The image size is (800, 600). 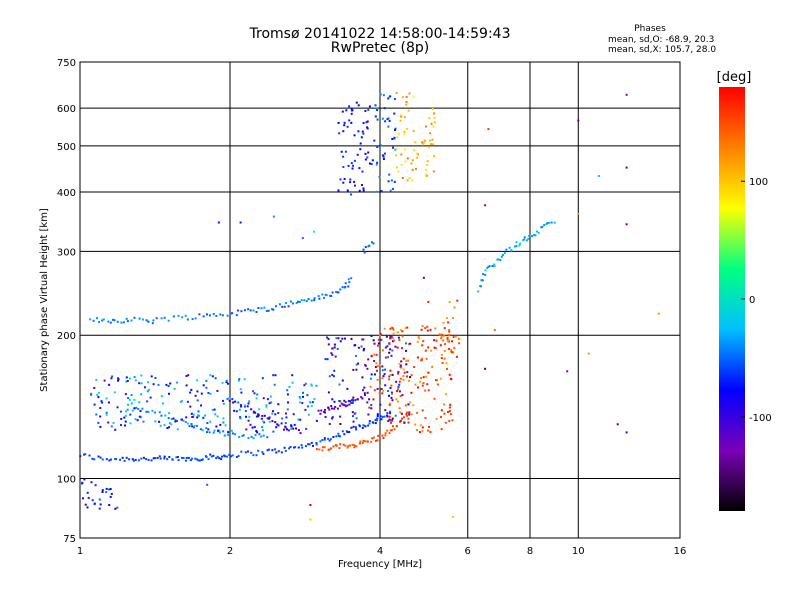 I want to click on y-tick-label: 75, so click(x=69, y=539).